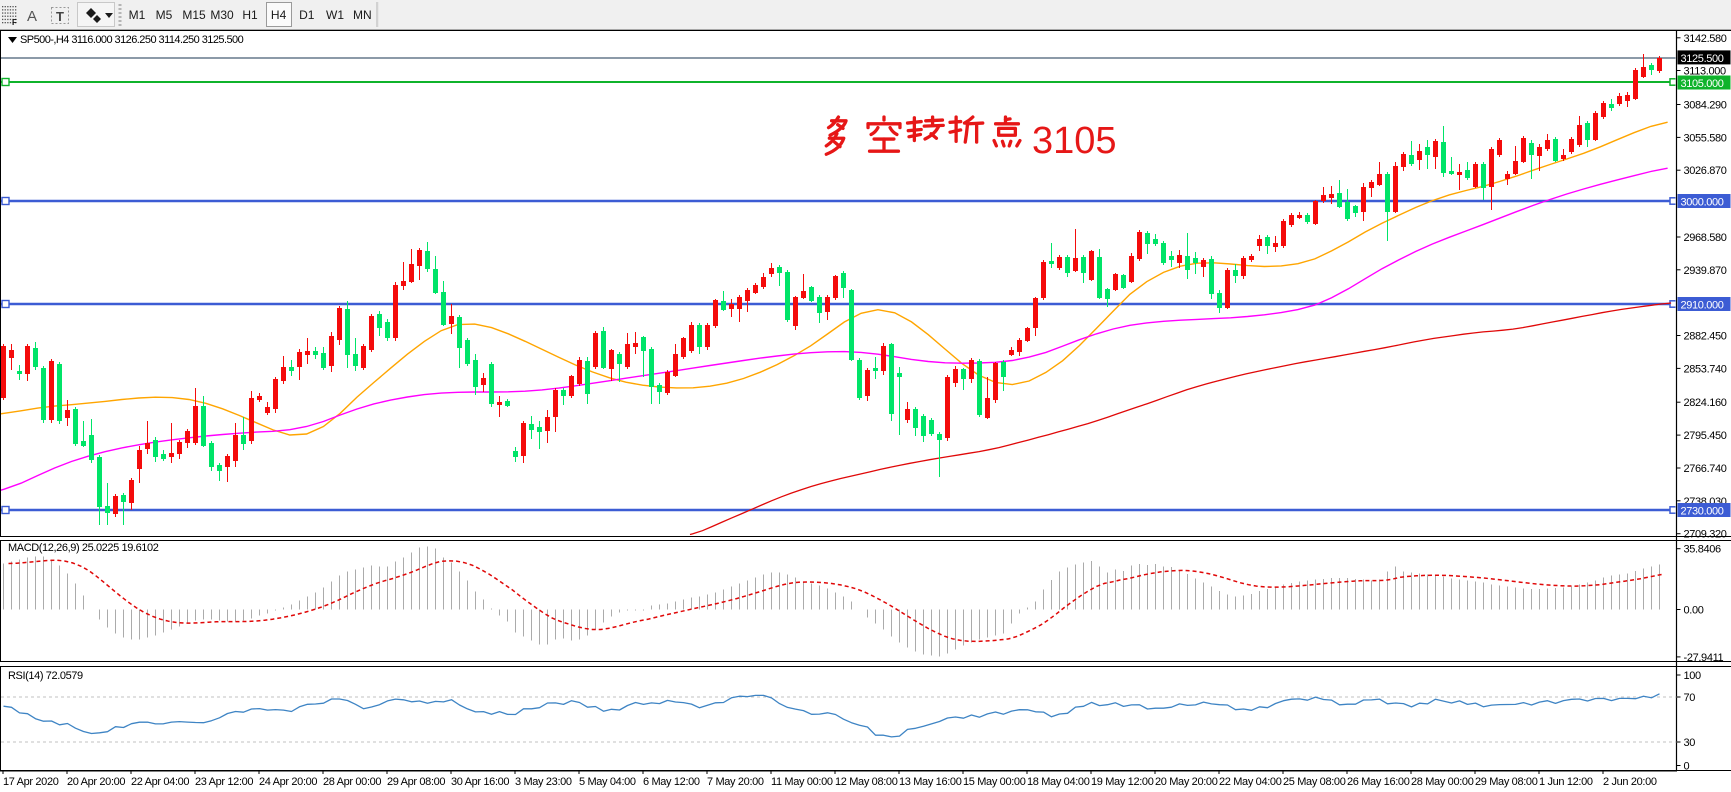 The image size is (1731, 792). What do you see at coordinates (607, 782) in the screenshot?
I see `svg-text: 5 May 04:00` at bounding box center [607, 782].